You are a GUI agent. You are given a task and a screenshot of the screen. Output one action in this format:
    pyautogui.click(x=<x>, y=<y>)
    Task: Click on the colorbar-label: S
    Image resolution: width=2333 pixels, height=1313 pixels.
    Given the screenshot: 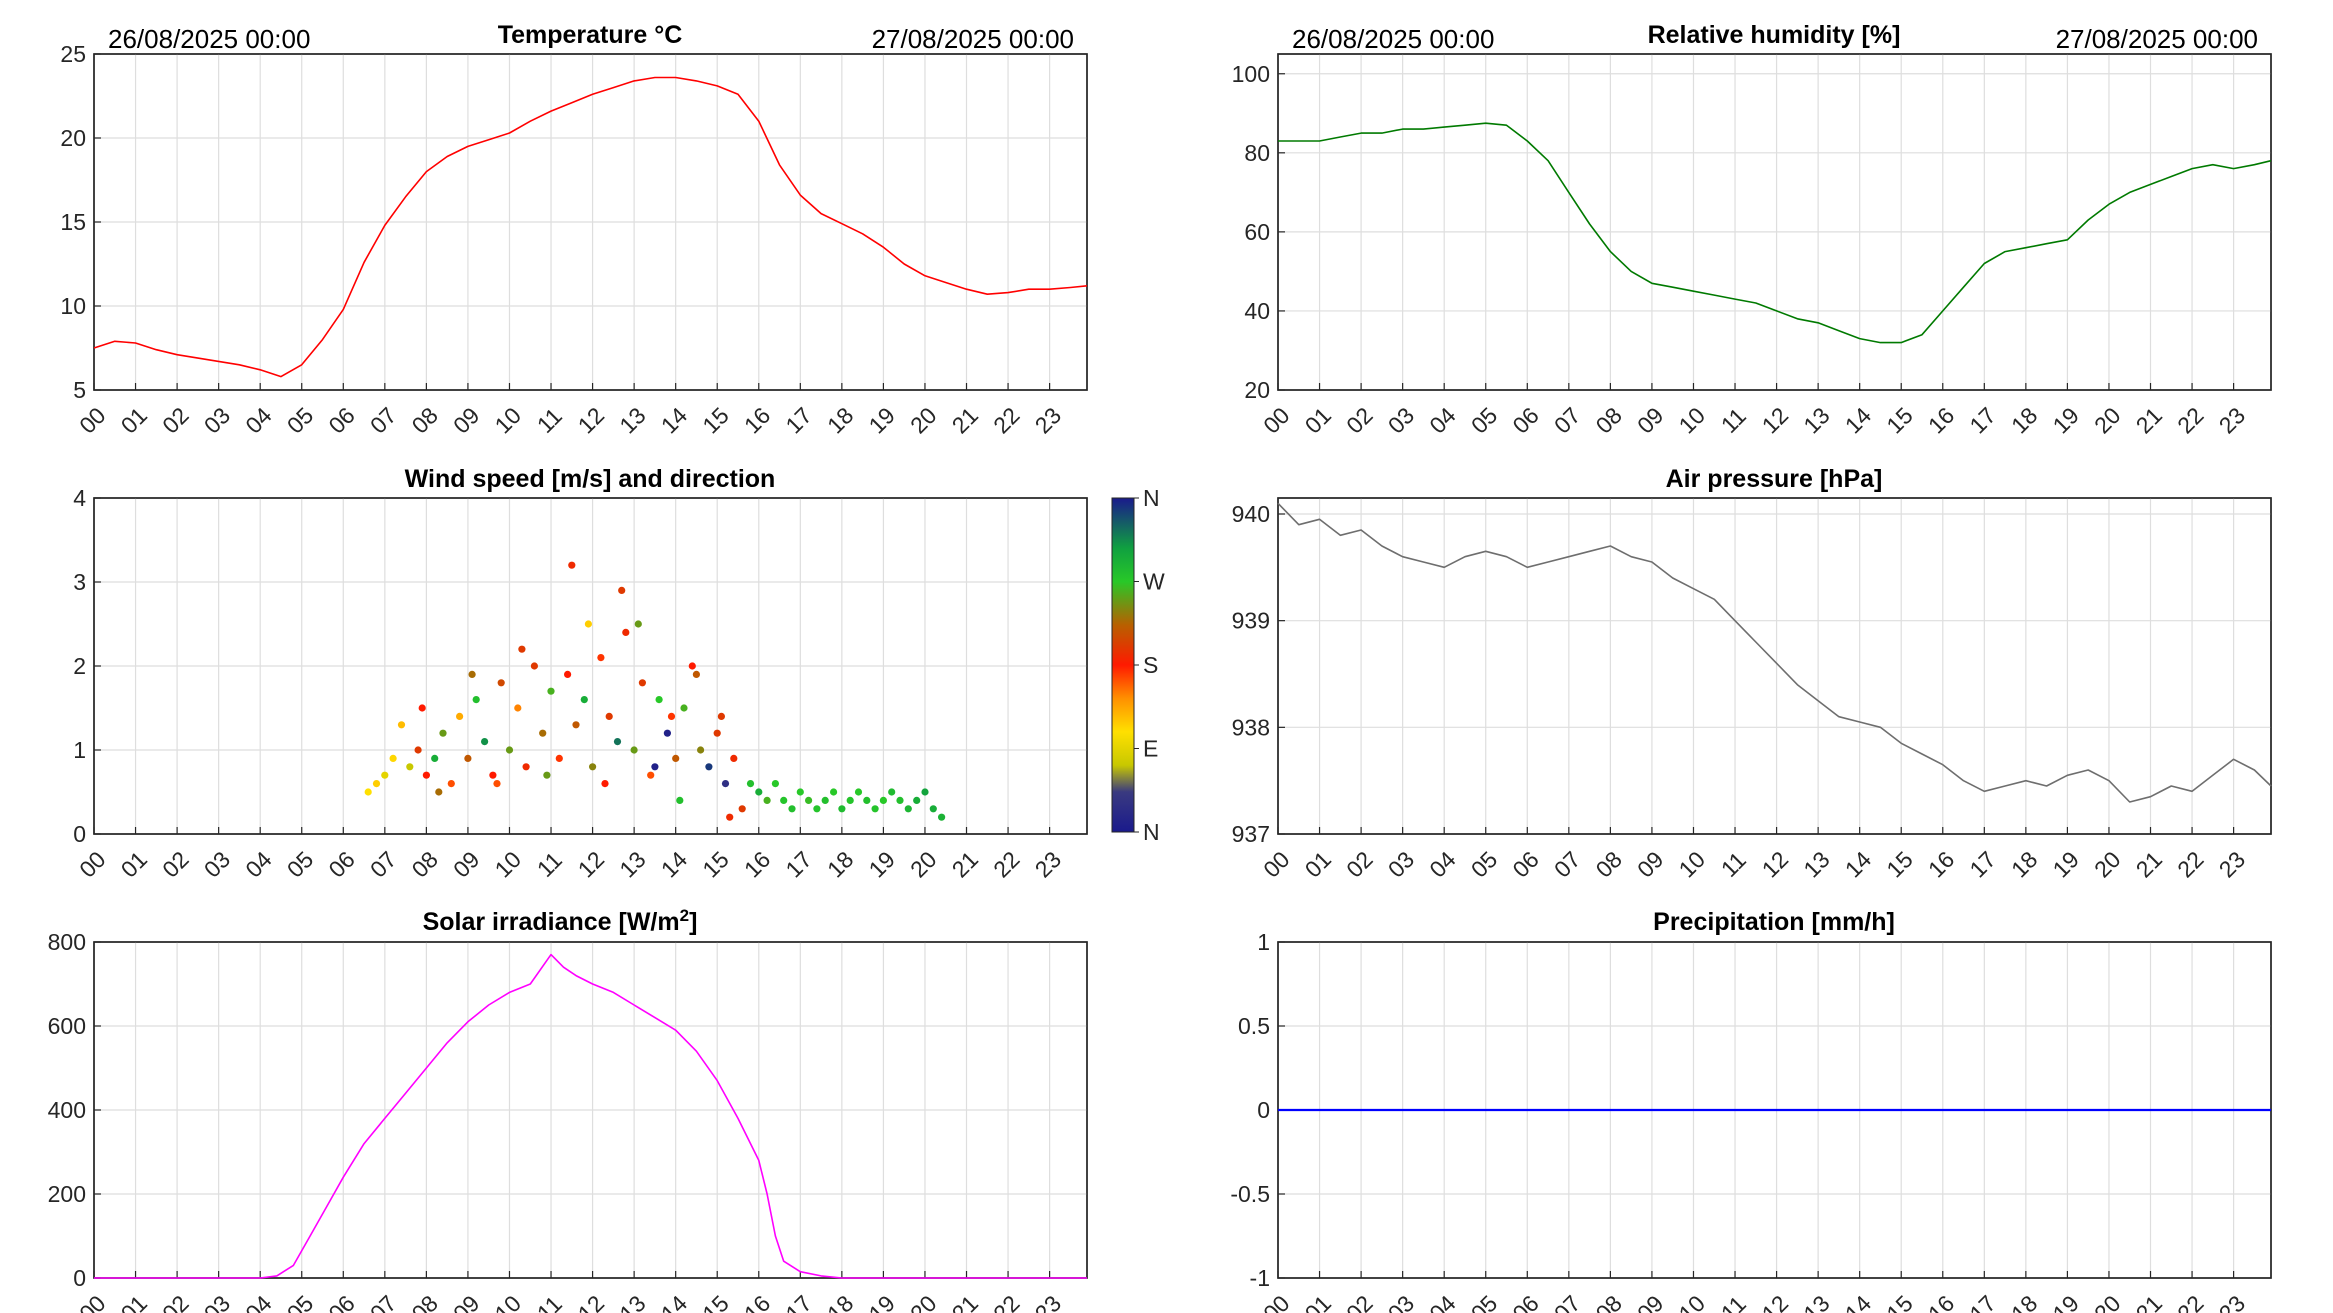 What is the action you would take?
    pyautogui.click(x=1150, y=665)
    